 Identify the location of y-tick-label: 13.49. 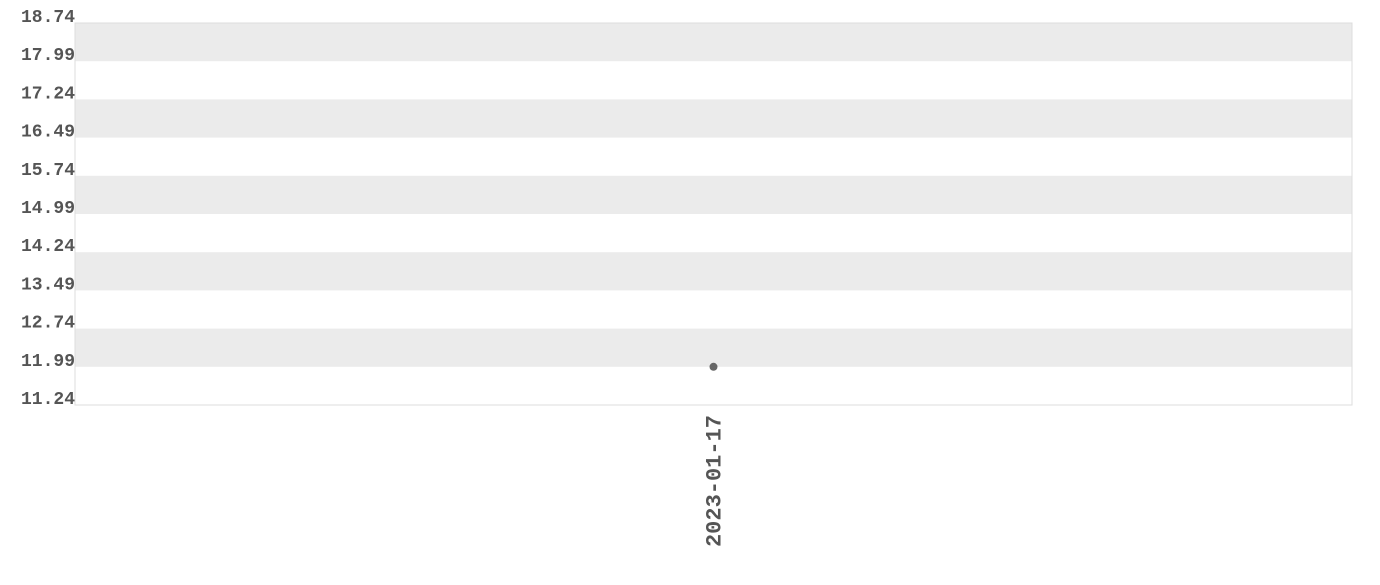
(48, 285).